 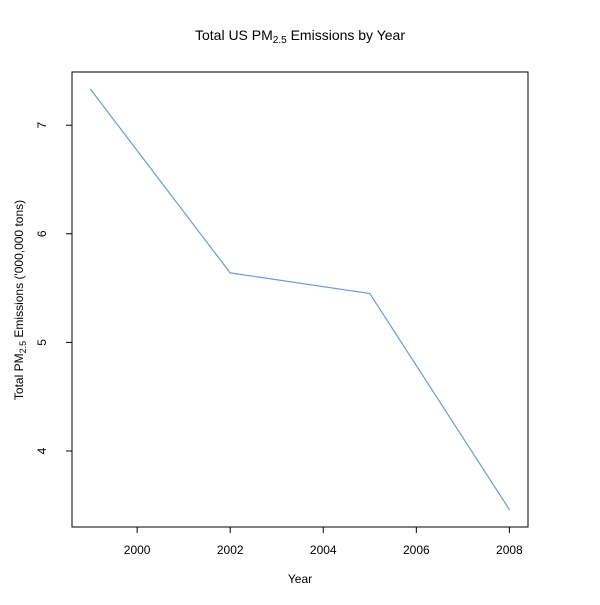 I want to click on x-tick-label: 2000, so click(x=137, y=550).